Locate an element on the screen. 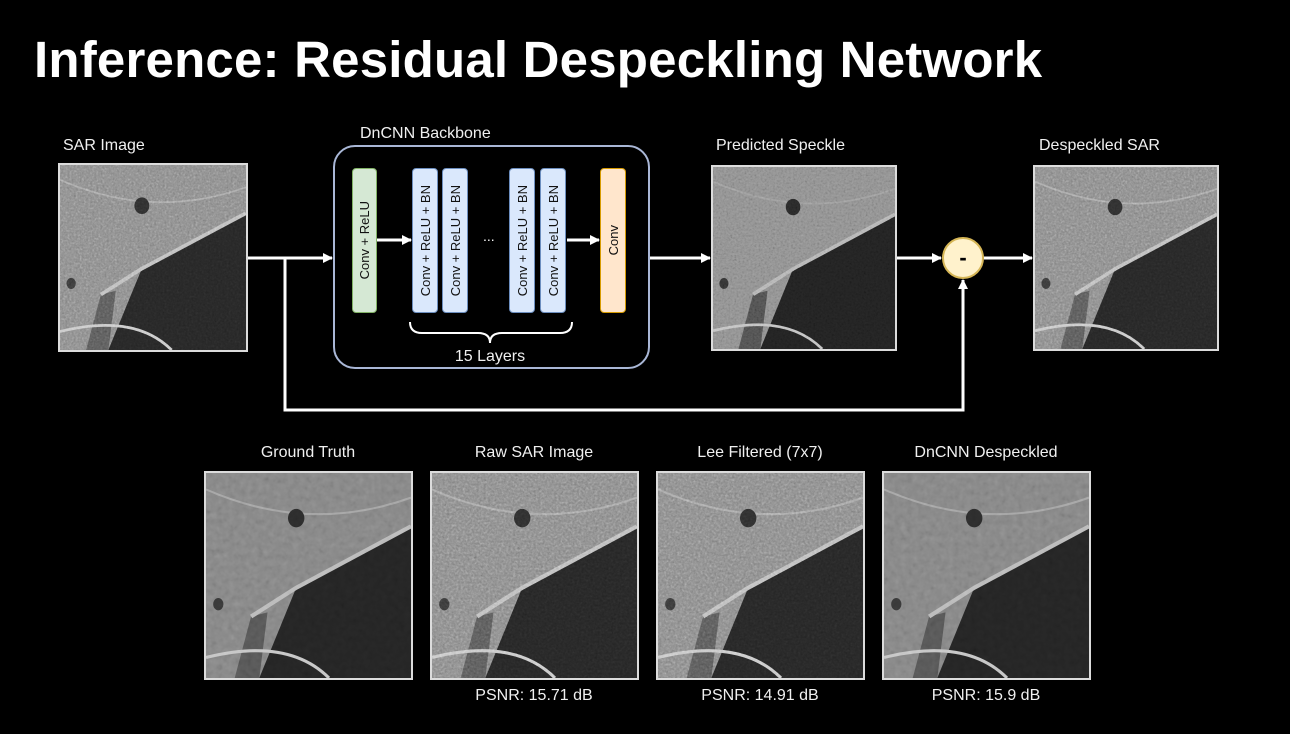  subtract-operator: - is located at coordinates (963, 258).